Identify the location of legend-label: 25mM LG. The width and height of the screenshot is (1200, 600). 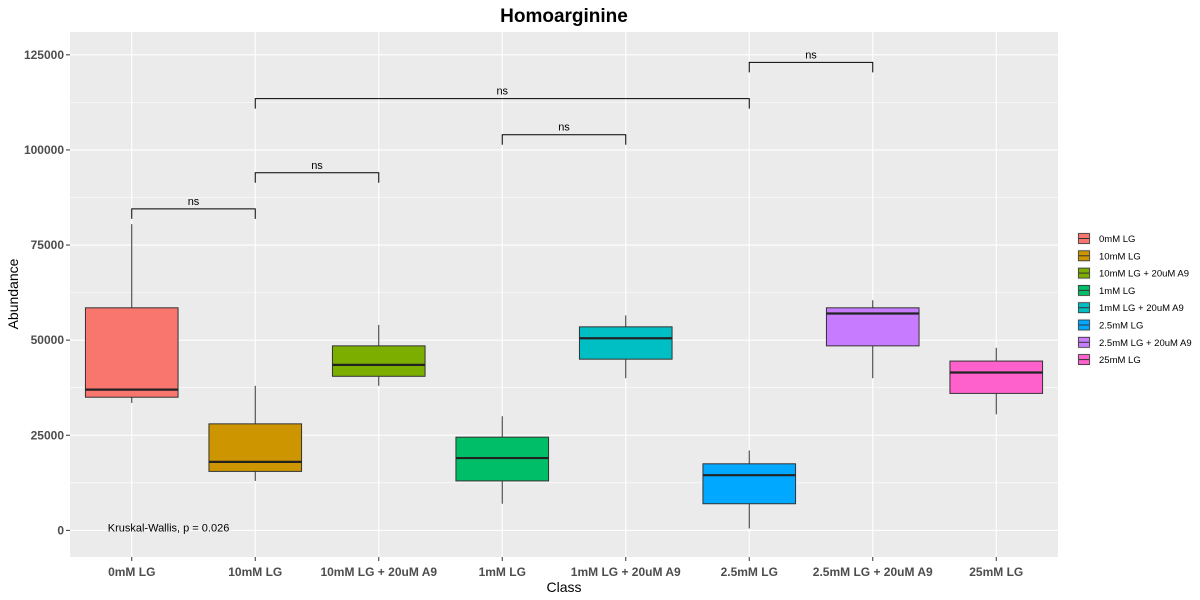
(1120, 360).